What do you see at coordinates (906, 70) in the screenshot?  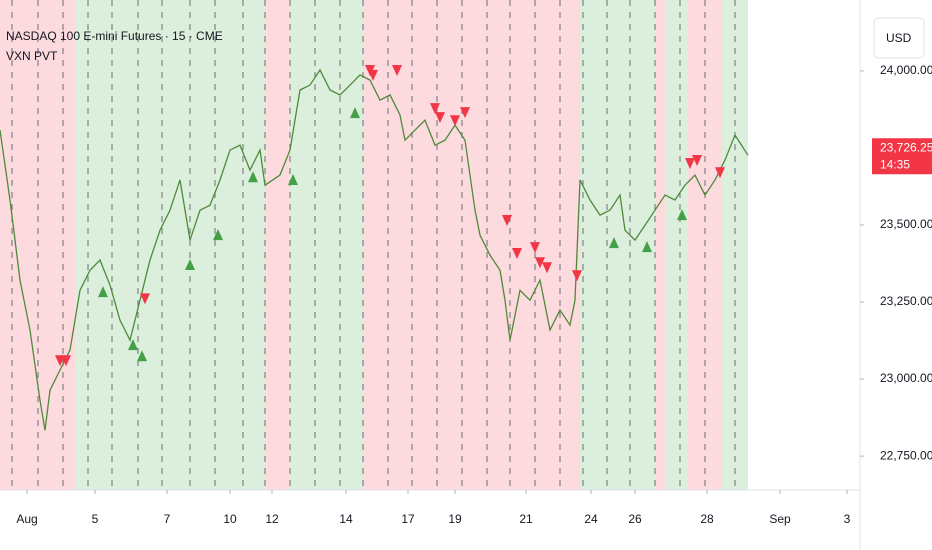 I see `y-tick-label: 24,000.00` at bounding box center [906, 70].